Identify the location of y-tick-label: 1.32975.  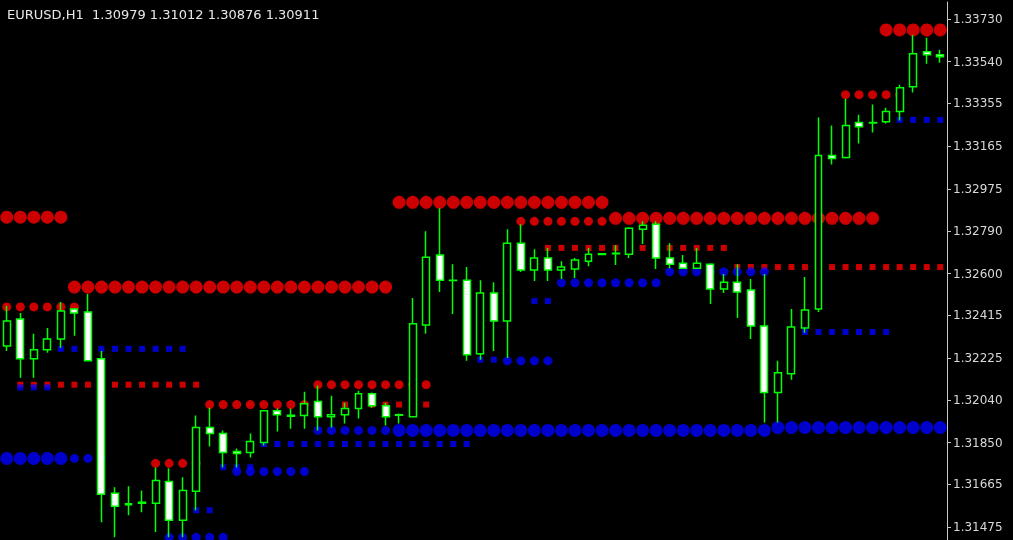
(978, 189).